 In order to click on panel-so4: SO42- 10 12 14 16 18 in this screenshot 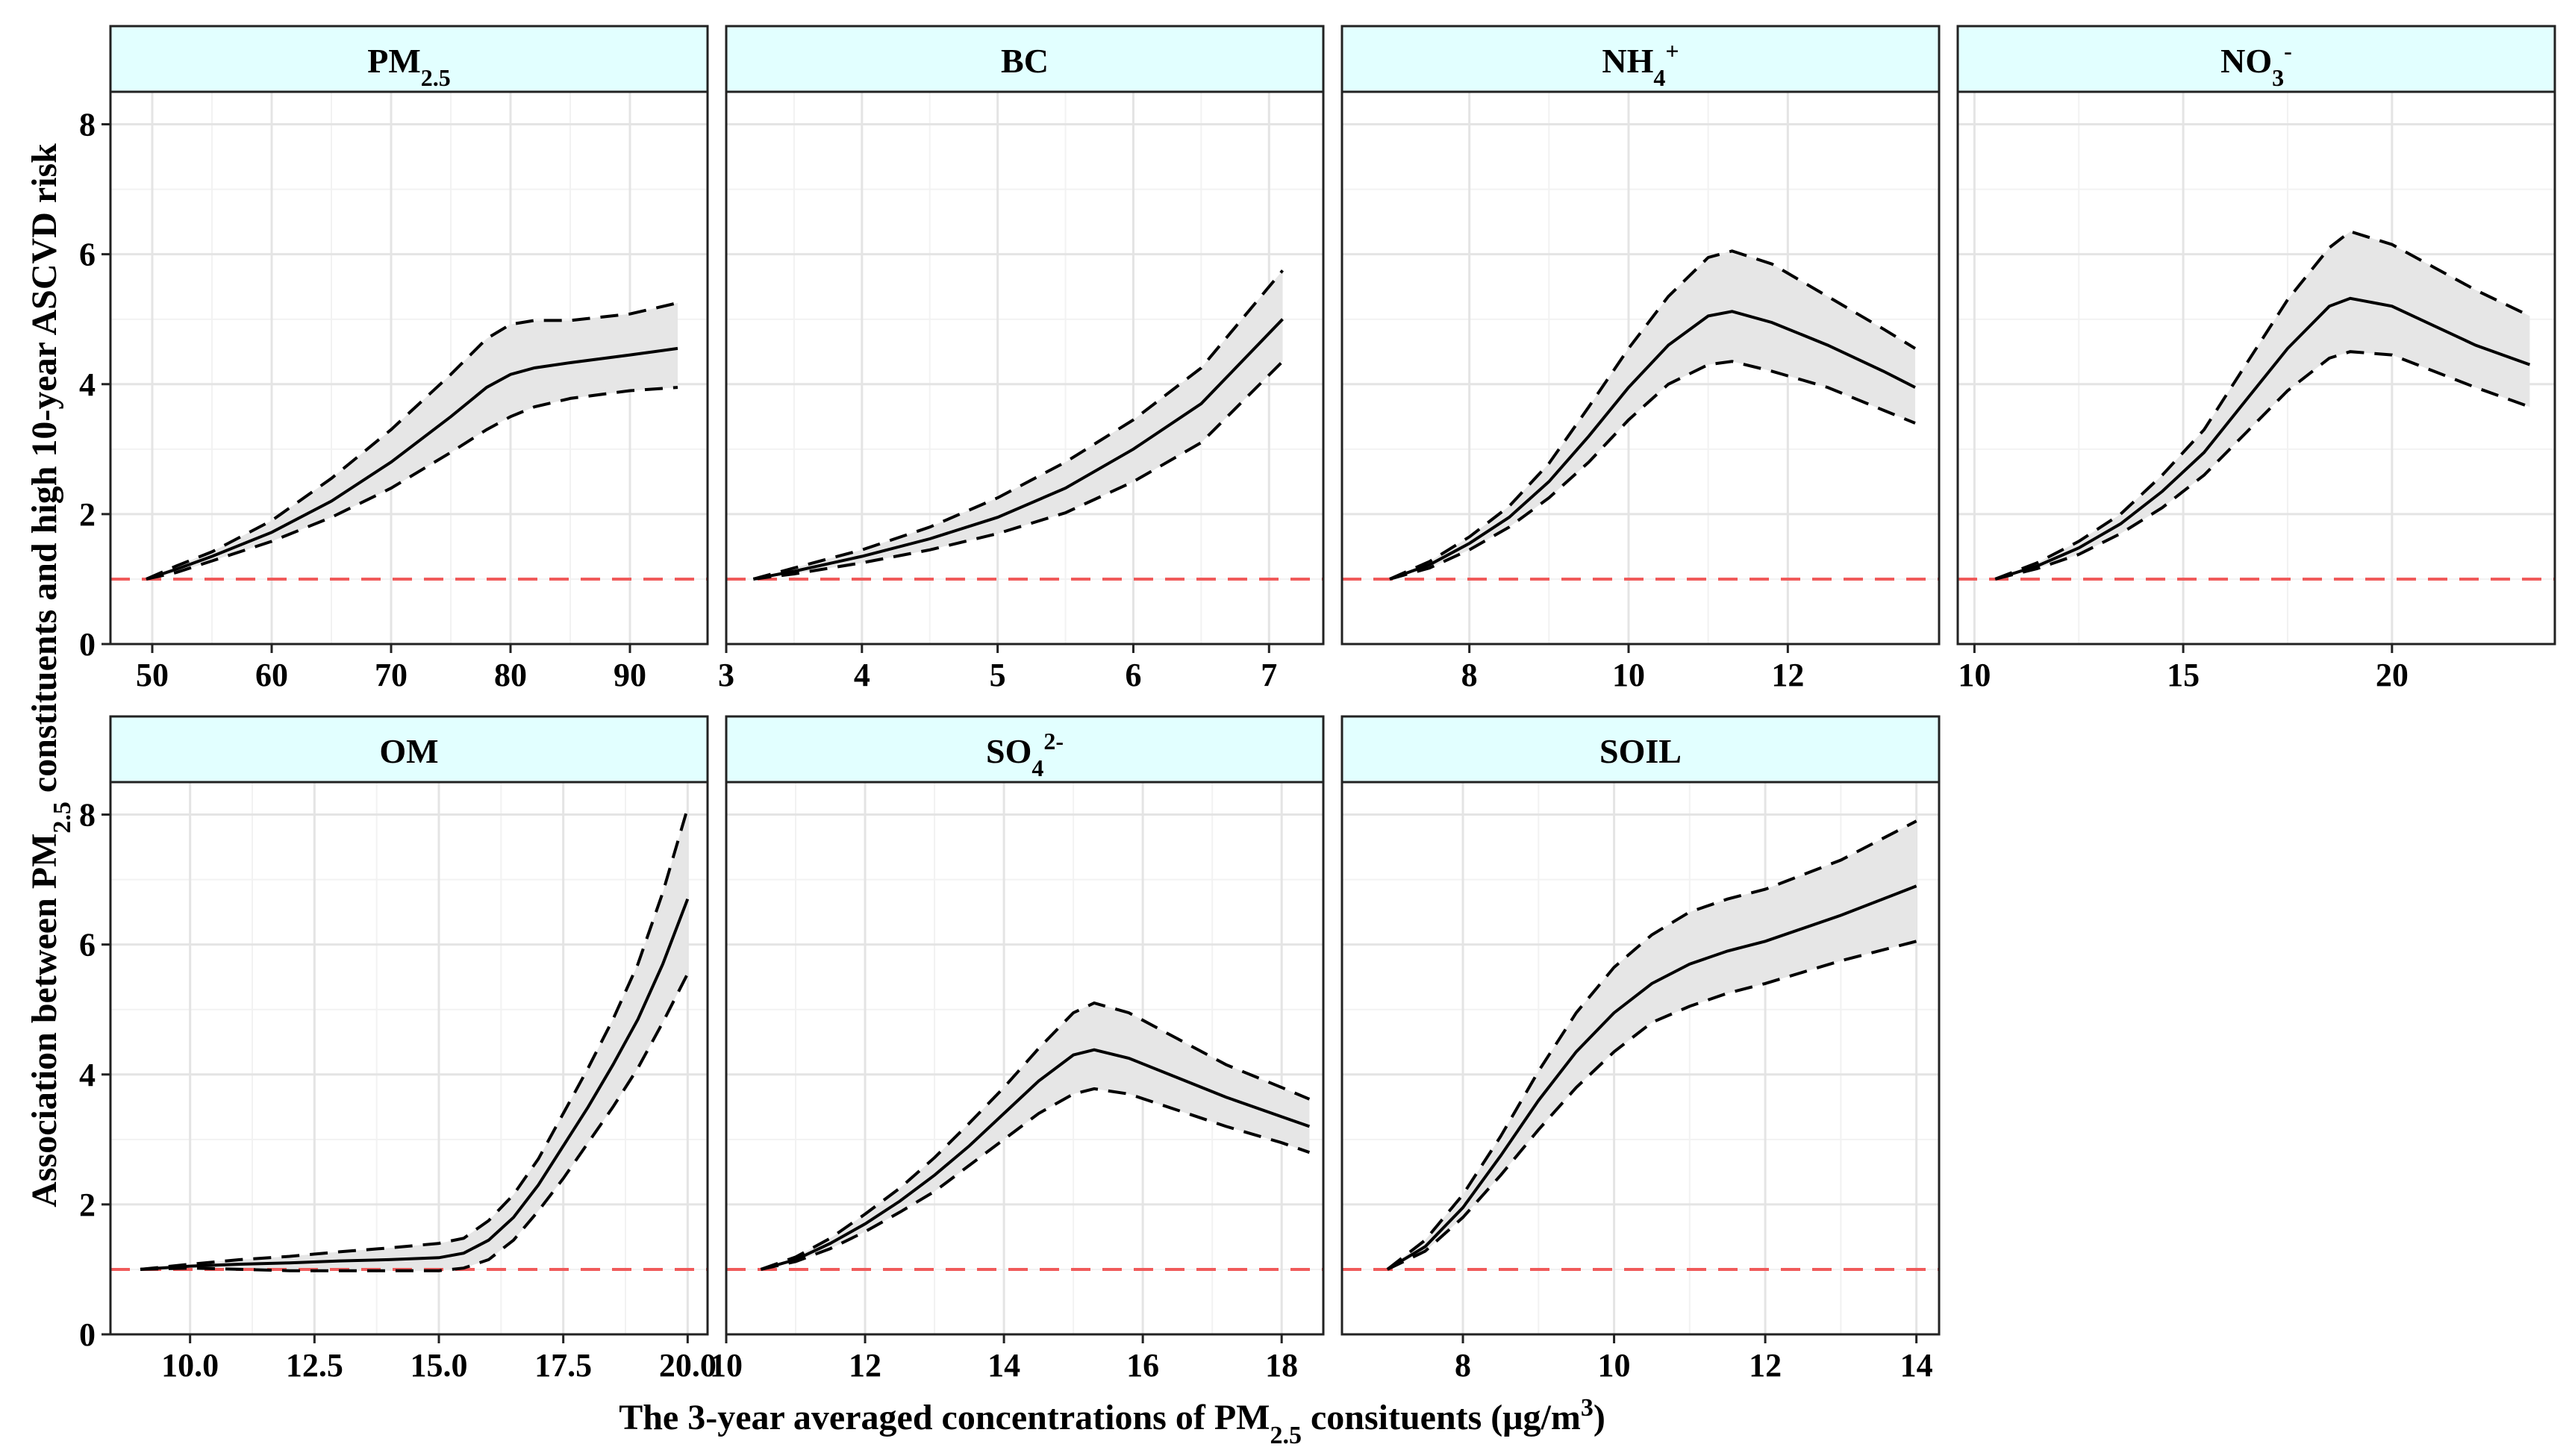, I will do `click(1017, 1049)`.